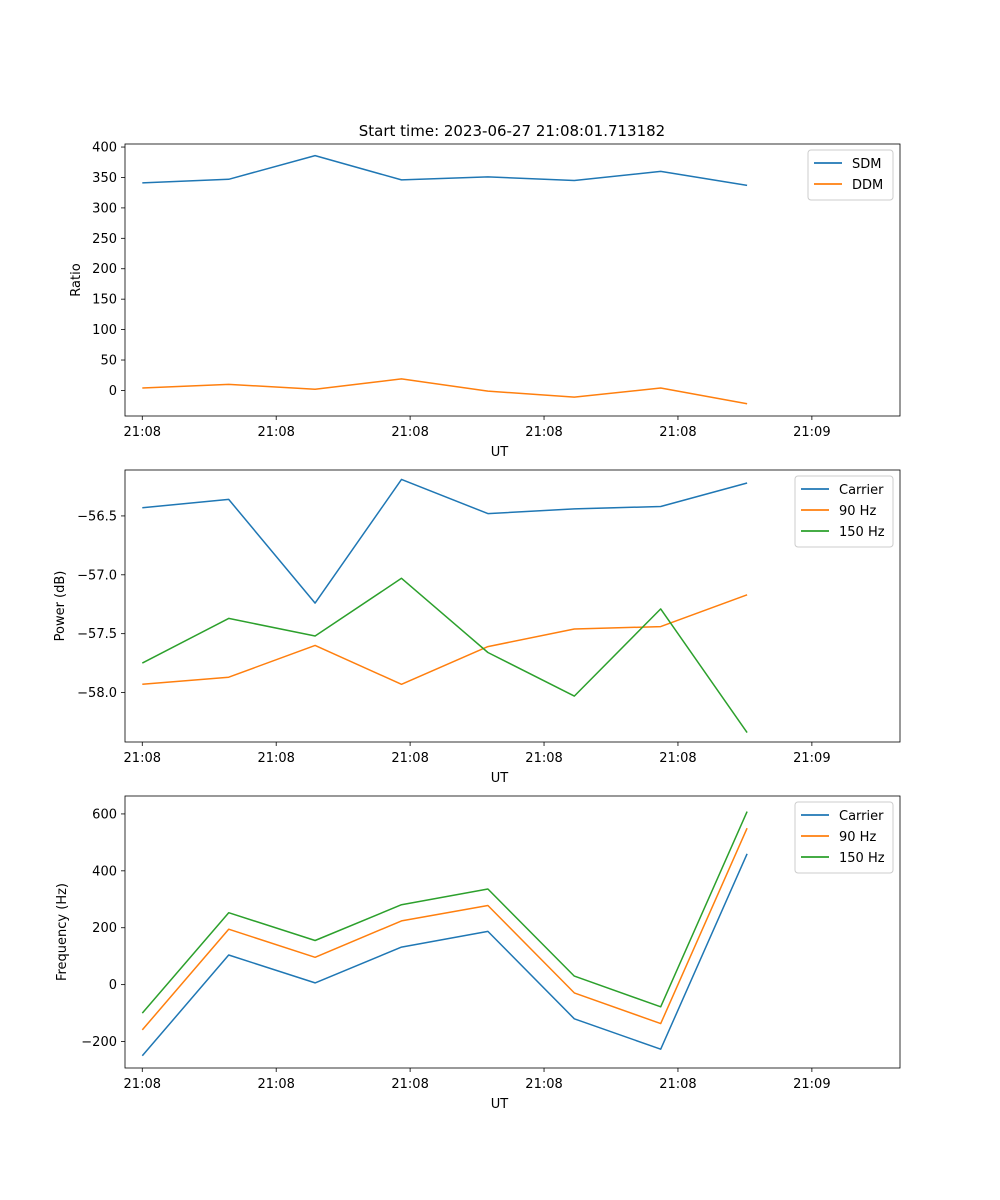  Describe the element at coordinates (97, 575) in the screenshot. I see `y-tick-label: −57.0` at that location.